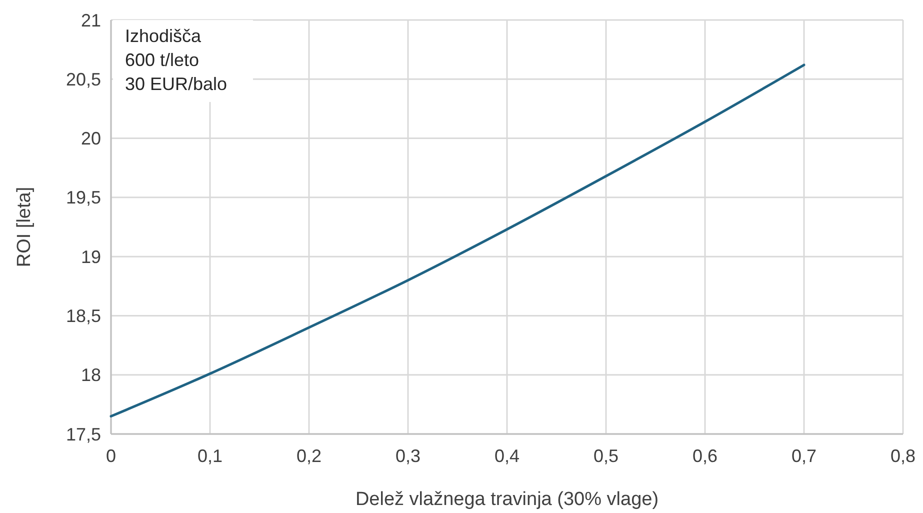 The width and height of the screenshot is (923, 513). What do you see at coordinates (111, 456) in the screenshot?
I see `x-tick-label: 0` at bounding box center [111, 456].